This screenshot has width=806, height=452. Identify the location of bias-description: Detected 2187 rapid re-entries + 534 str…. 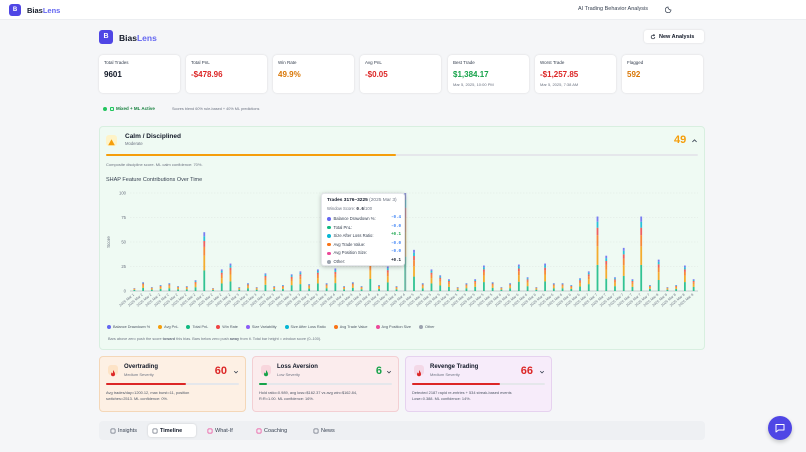
(462, 395).